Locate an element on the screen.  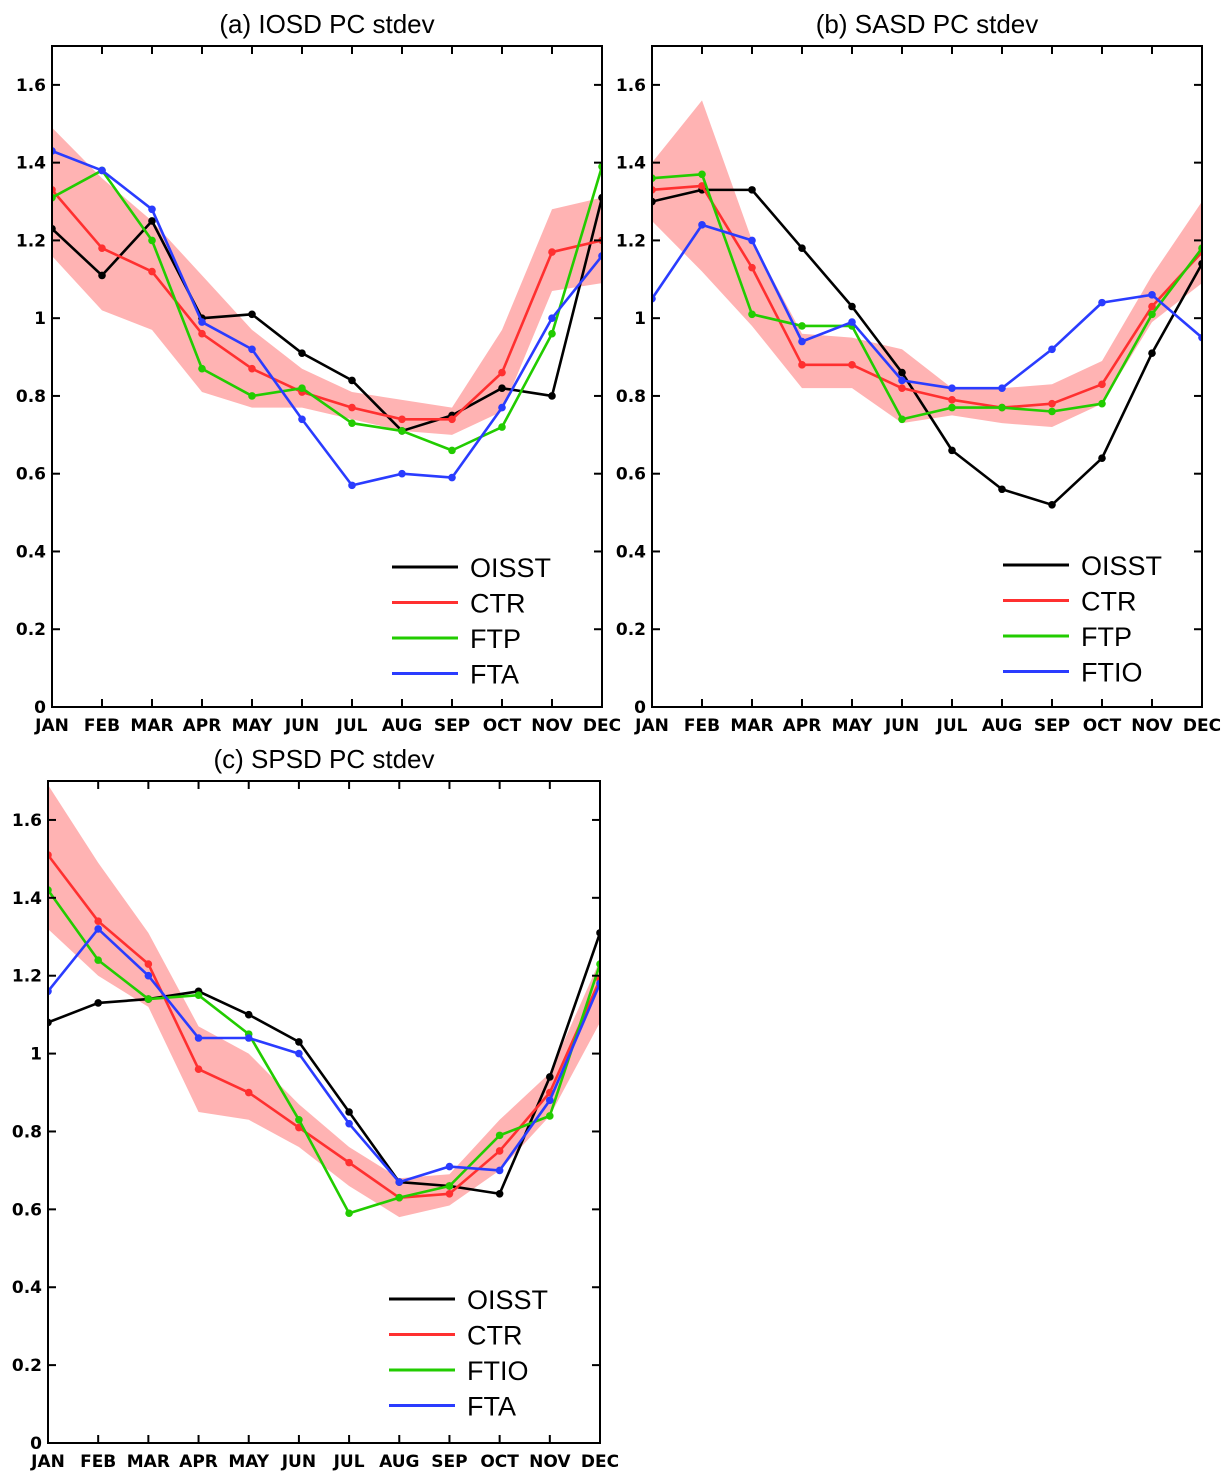
x-tick-label: MAY is located at coordinates (248, 1462).